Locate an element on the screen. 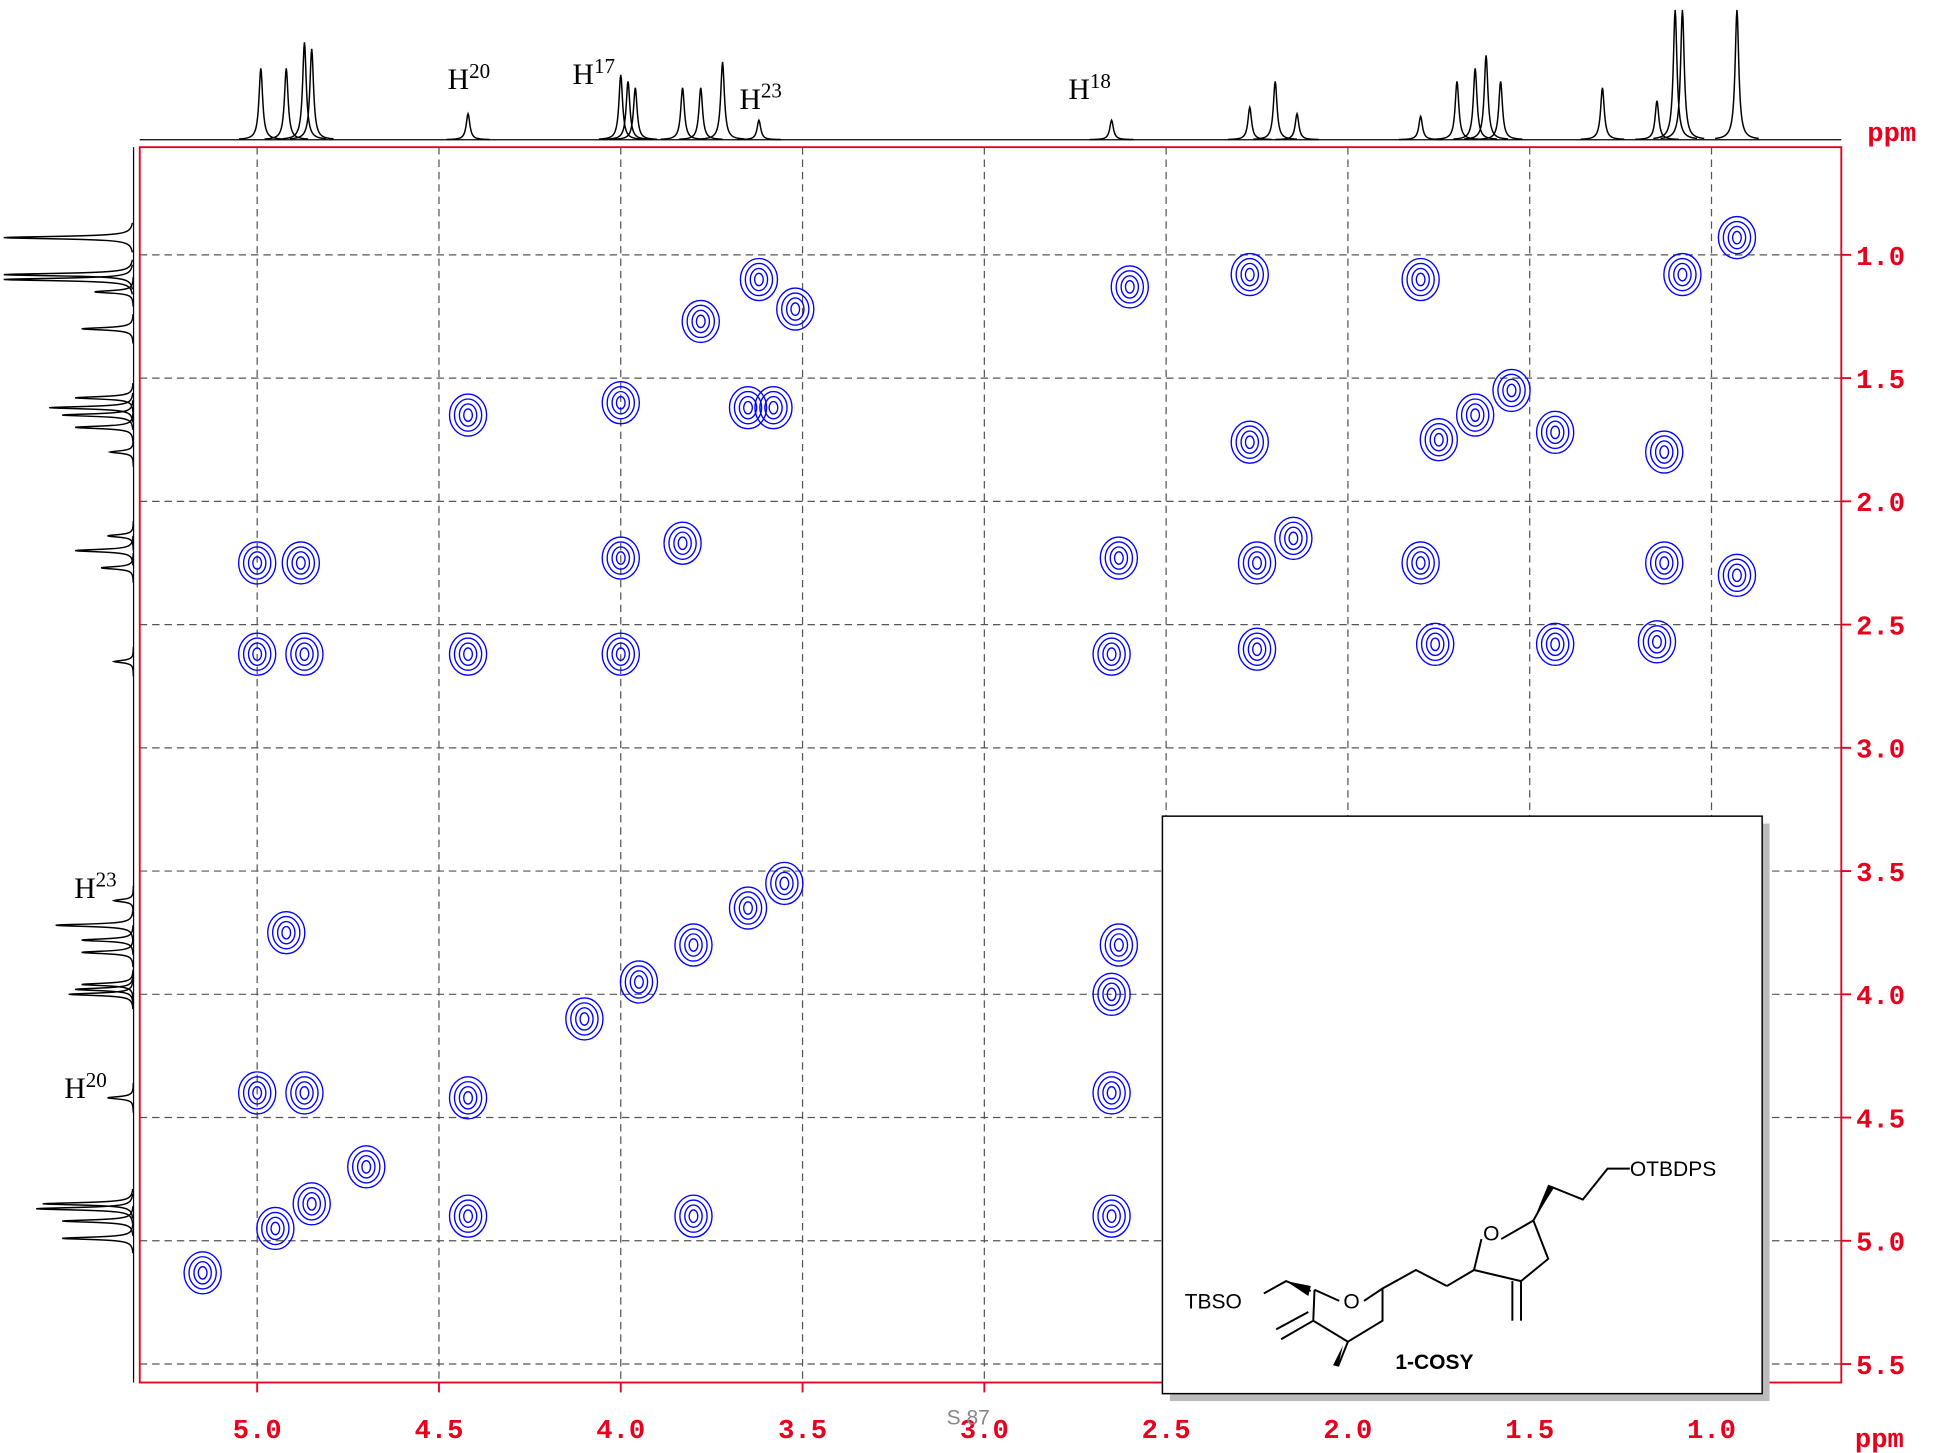 This screenshot has width=1939, height=1453. annotation-base: H is located at coordinates (458, 80).